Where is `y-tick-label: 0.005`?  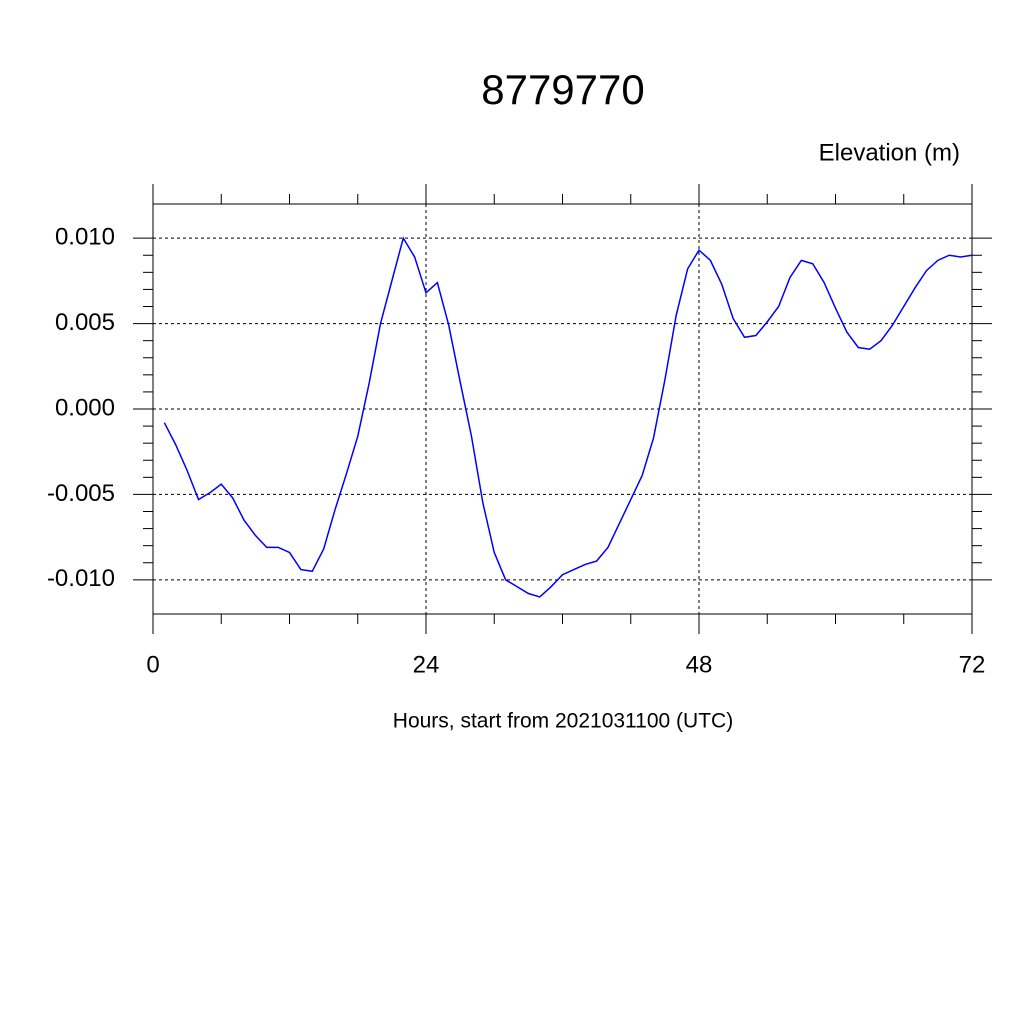
y-tick-label: 0.005 is located at coordinates (85, 322).